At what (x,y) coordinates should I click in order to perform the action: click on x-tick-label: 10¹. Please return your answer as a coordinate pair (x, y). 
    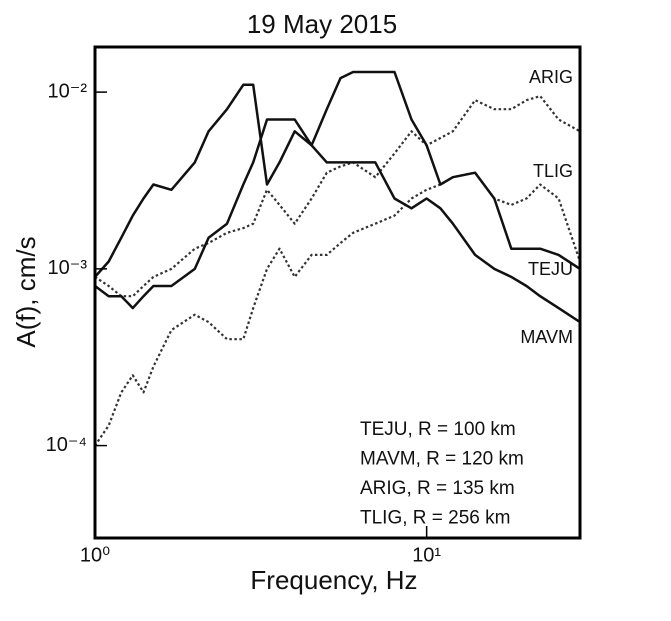
    Looking at the image, I should click on (426, 555).